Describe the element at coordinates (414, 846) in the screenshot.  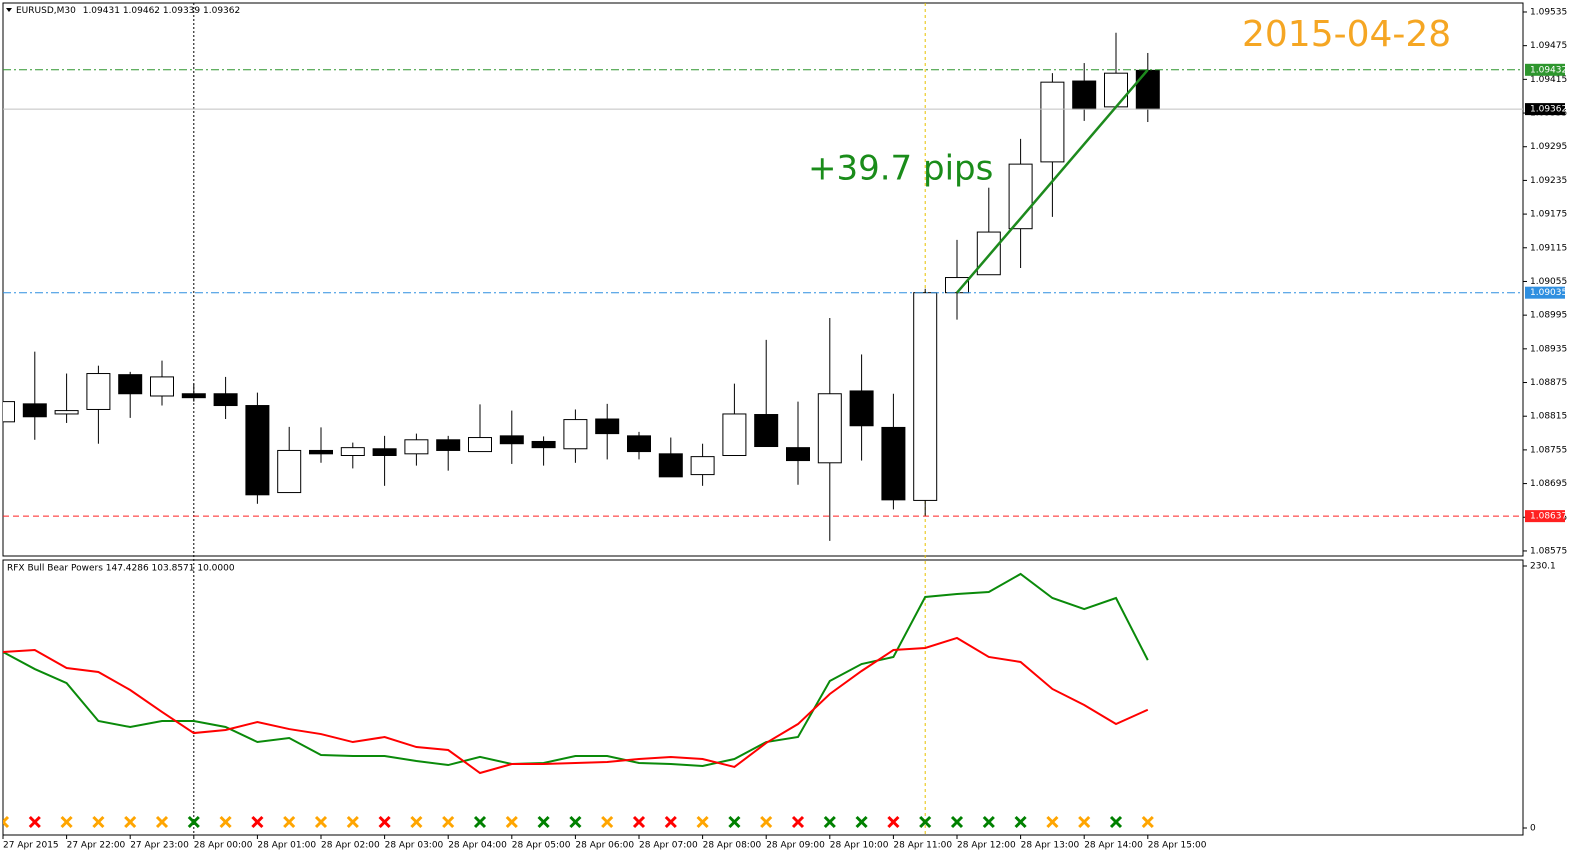
I see `x-tick-label: 28 Apr 03:00` at that location.